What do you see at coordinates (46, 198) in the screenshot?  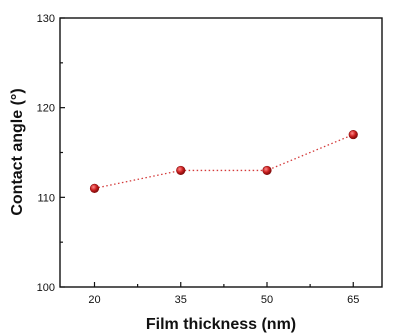 I see `y-tick-label: 110` at bounding box center [46, 198].